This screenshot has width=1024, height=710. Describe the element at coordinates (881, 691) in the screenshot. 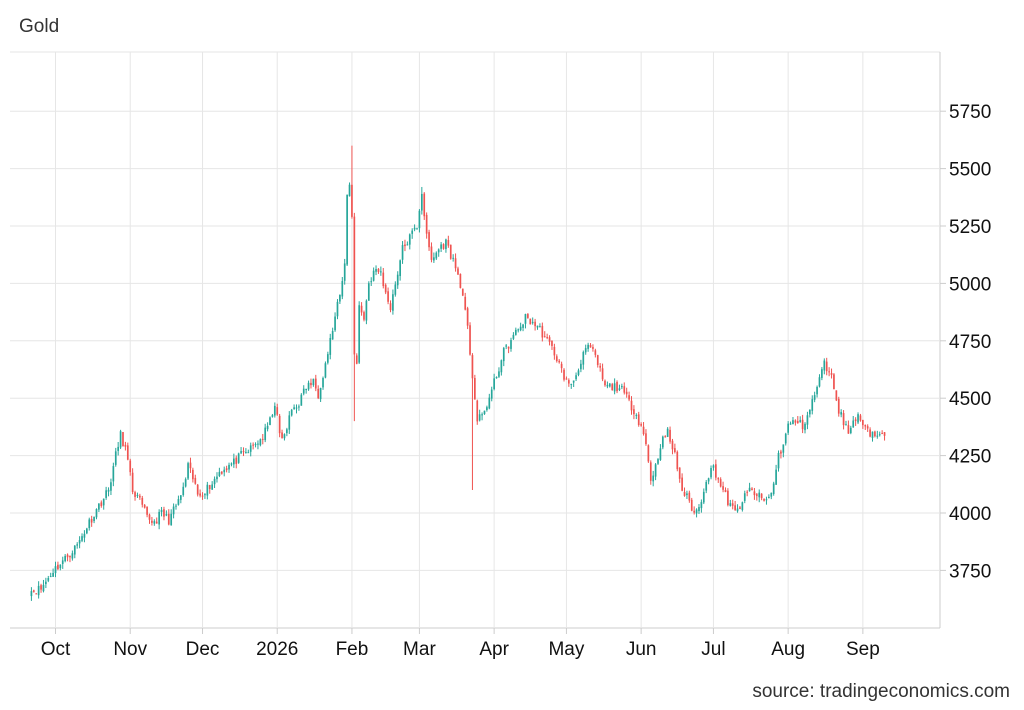

I see `source-credit: source: tradingeconomics.com` at that location.